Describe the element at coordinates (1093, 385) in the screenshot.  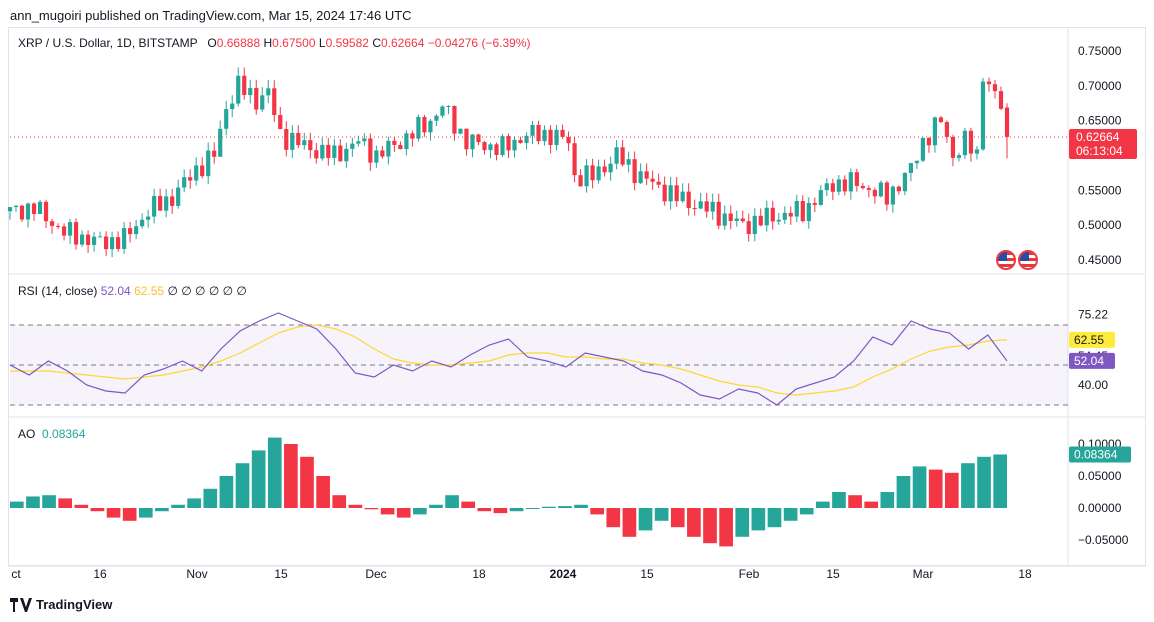
I see `rsi-axis-label: 40.00` at that location.